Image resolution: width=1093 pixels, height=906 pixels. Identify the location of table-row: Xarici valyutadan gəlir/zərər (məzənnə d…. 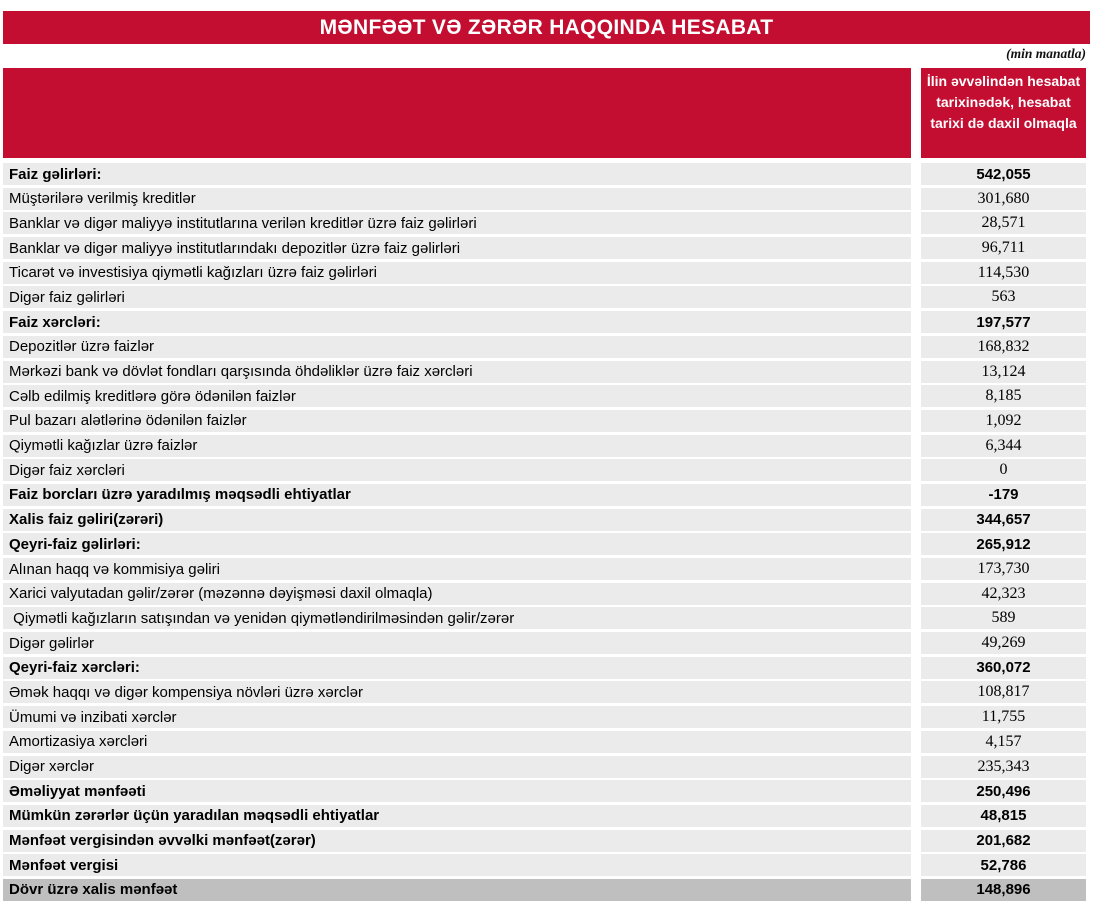
(544, 593).